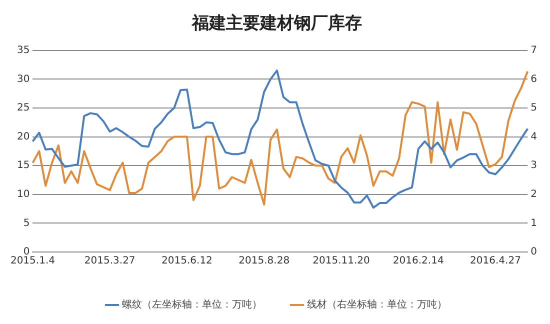 This screenshot has height=324, width=550. What do you see at coordinates (534, 194) in the screenshot?
I see `y2-tick-label: 2` at bounding box center [534, 194].